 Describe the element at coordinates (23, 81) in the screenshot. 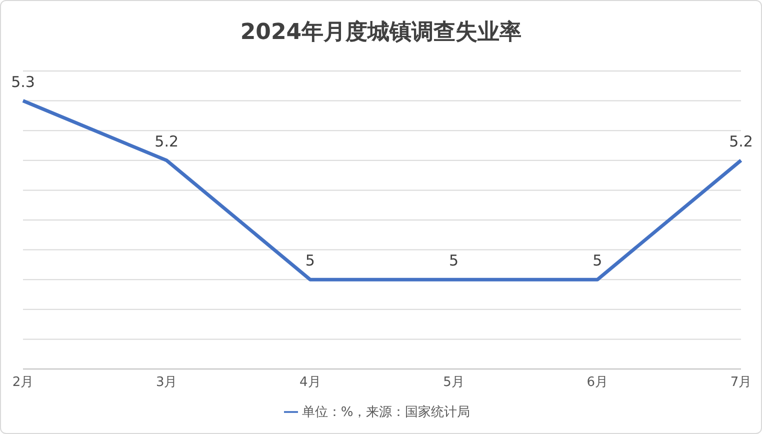

I see `data-label: 5.3` at that location.